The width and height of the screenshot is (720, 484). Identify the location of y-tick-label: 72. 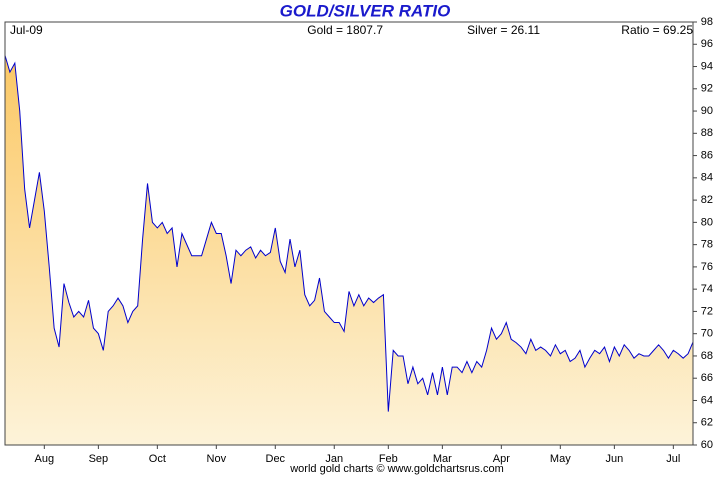
(707, 311).